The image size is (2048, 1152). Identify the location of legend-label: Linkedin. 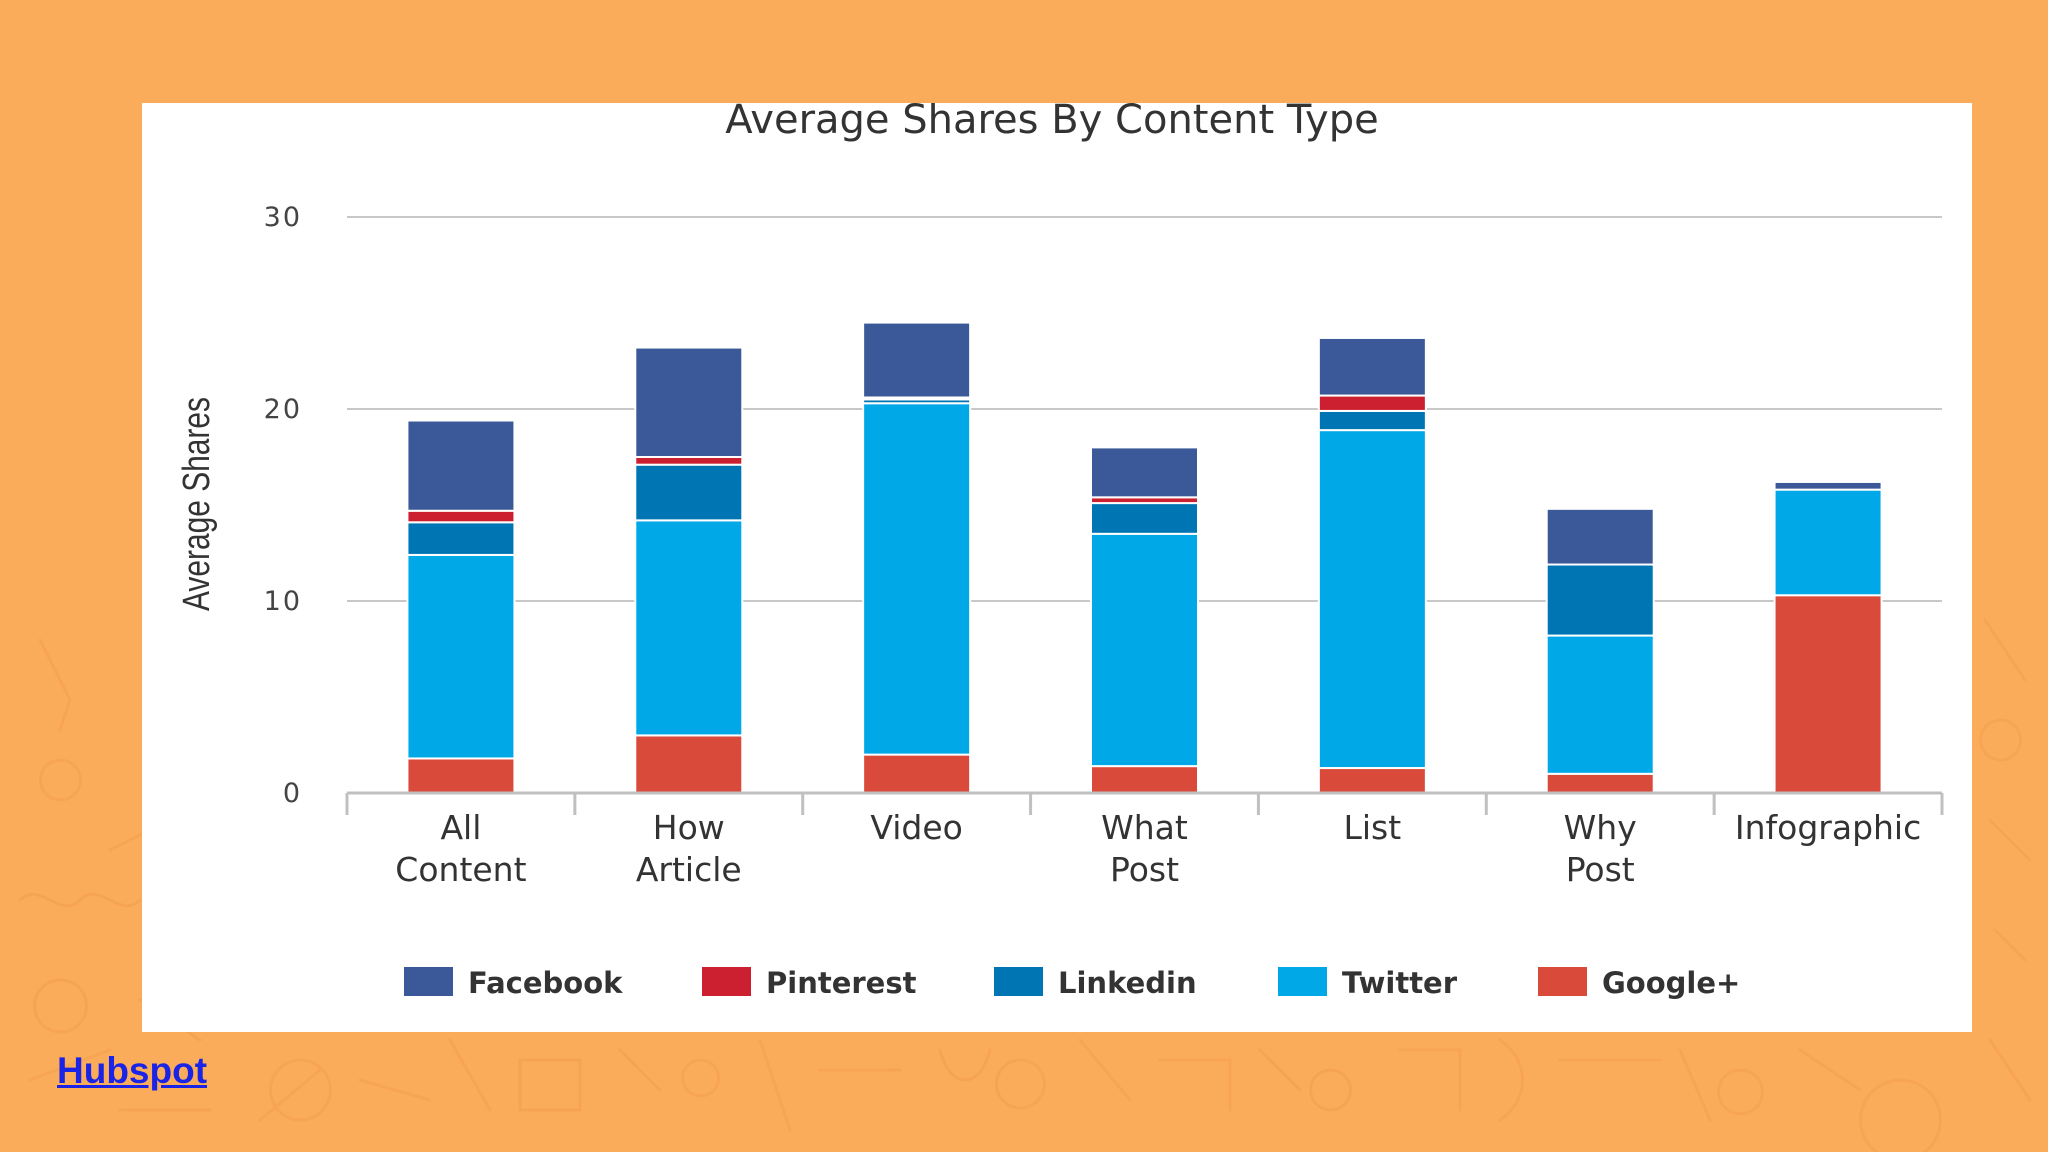
(1127, 983).